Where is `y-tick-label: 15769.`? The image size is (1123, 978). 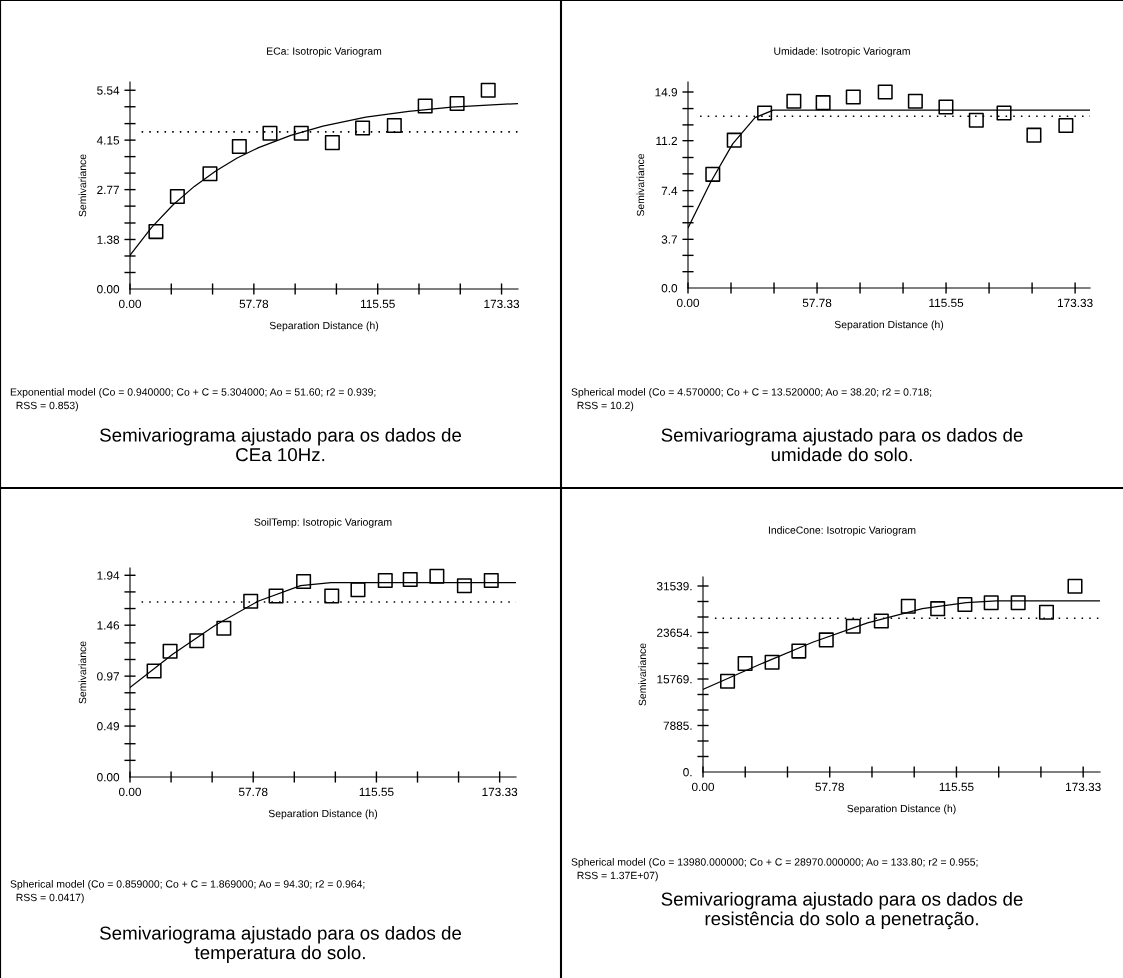 y-tick-label: 15769. is located at coordinates (674, 679).